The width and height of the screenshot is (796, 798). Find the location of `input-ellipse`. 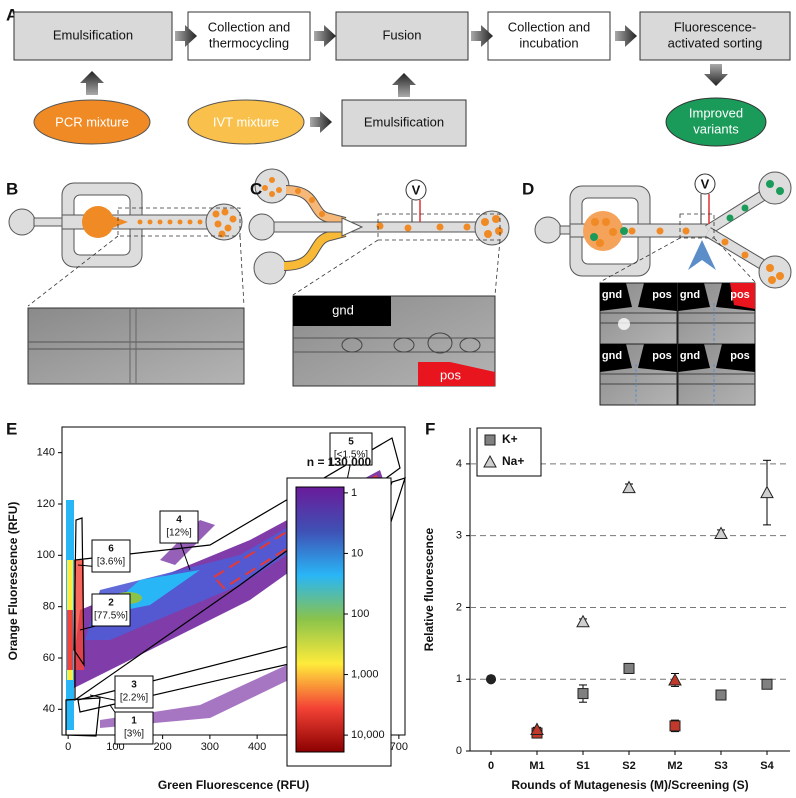

input-ellipse is located at coordinates (246, 122).